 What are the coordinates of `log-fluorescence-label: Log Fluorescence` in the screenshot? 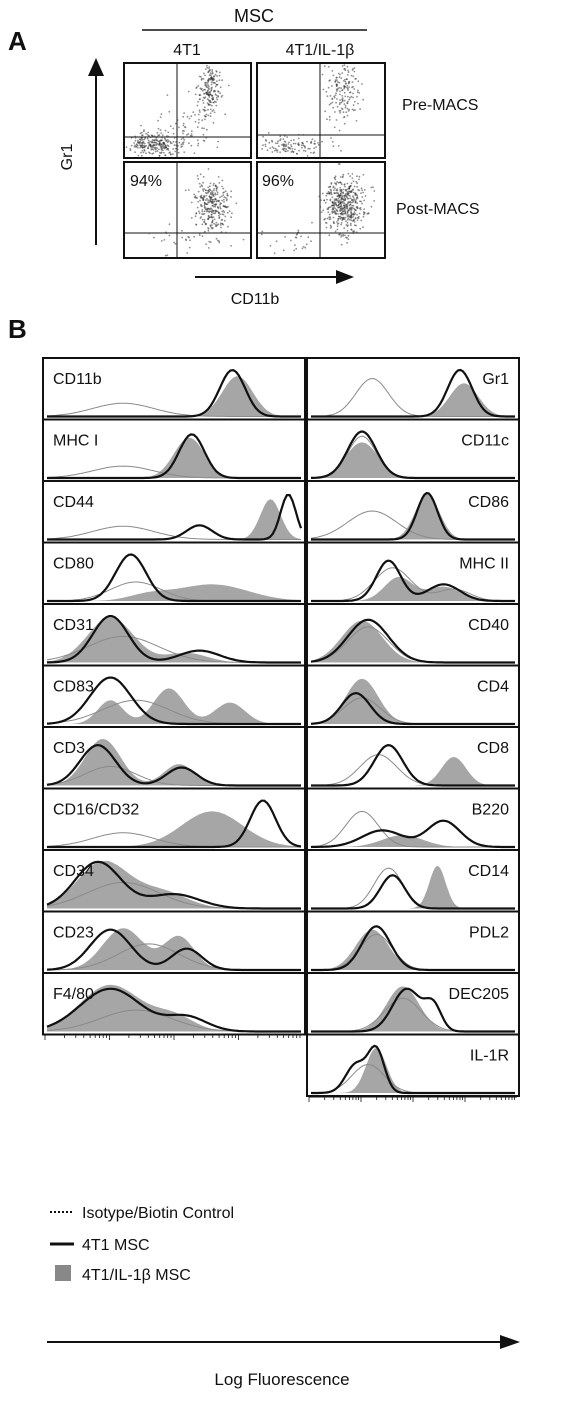 It's located at (281, 1379).